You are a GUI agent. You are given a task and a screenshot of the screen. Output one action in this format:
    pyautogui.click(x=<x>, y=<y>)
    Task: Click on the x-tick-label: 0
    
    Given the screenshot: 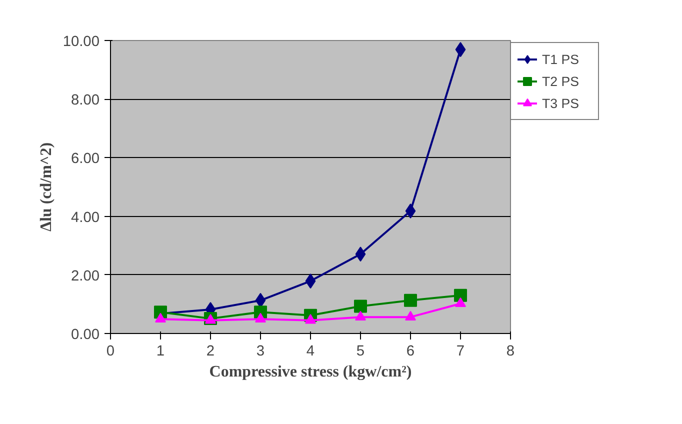 What is the action you would take?
    pyautogui.click(x=110, y=352)
    